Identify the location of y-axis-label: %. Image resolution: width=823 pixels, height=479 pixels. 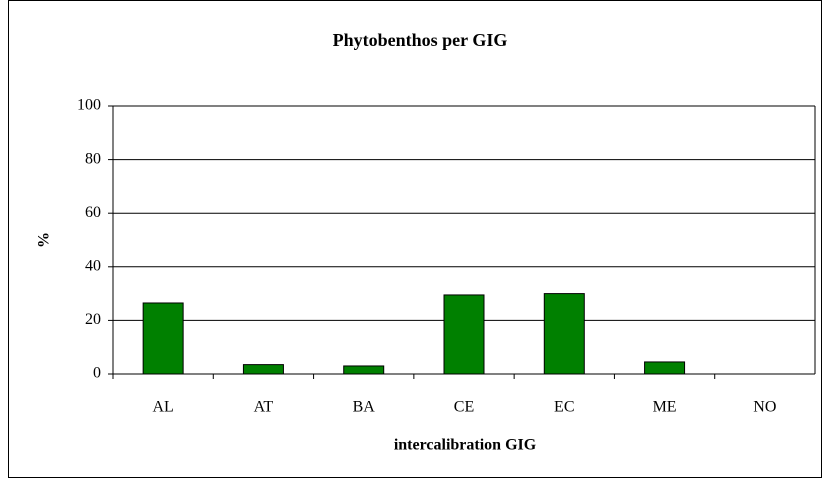
(44, 240).